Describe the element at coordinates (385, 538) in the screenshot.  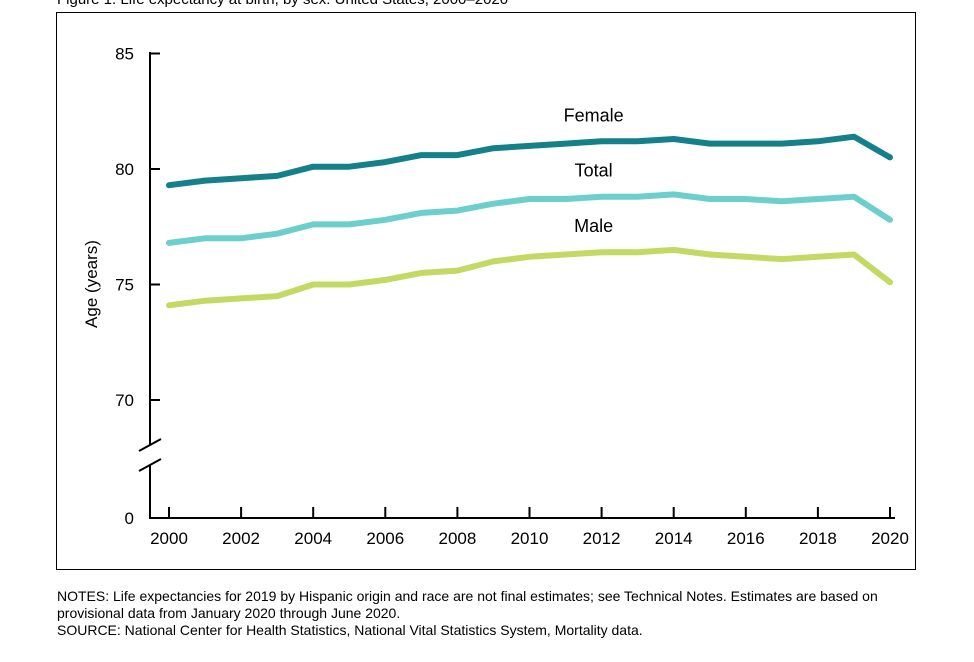
I see `x-tick-label: 2006` at that location.